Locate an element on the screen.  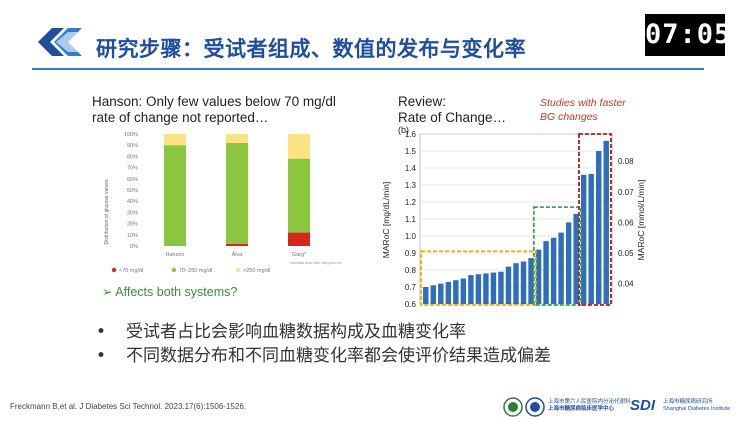
y-tick-label: 0.9 is located at coordinates (411, 253).